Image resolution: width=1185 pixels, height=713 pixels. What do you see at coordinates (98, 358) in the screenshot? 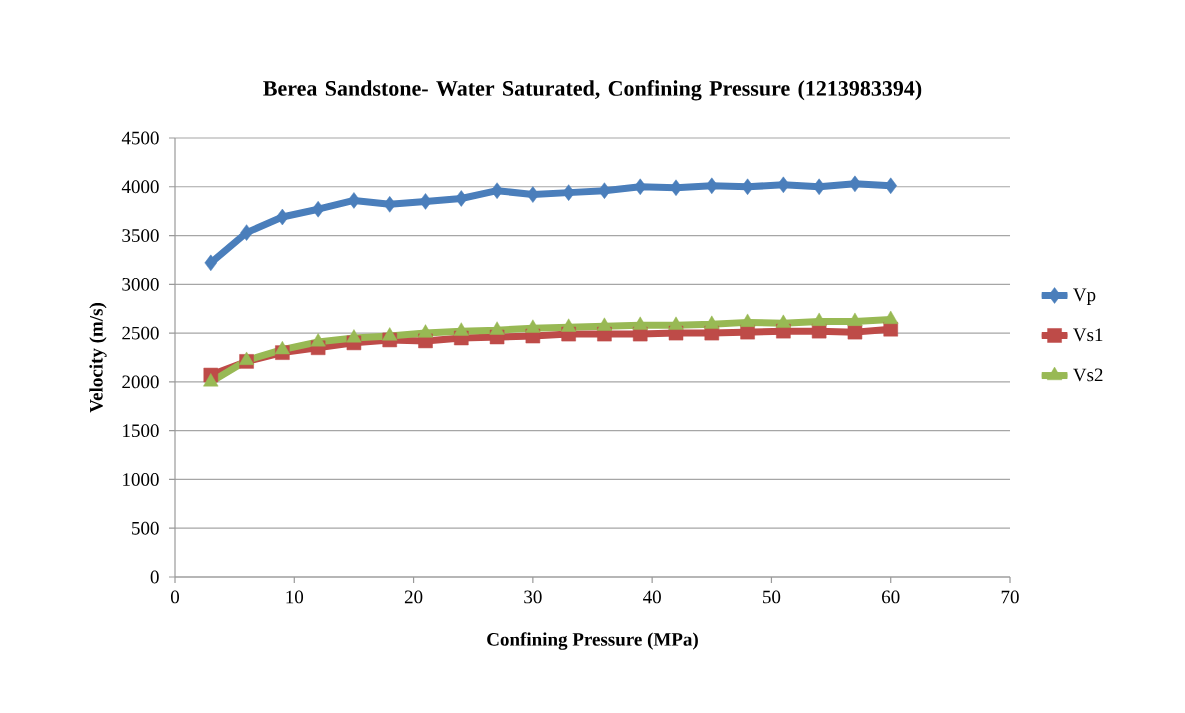
I see `y-axis-title: Velocity (m/s)` at bounding box center [98, 358].